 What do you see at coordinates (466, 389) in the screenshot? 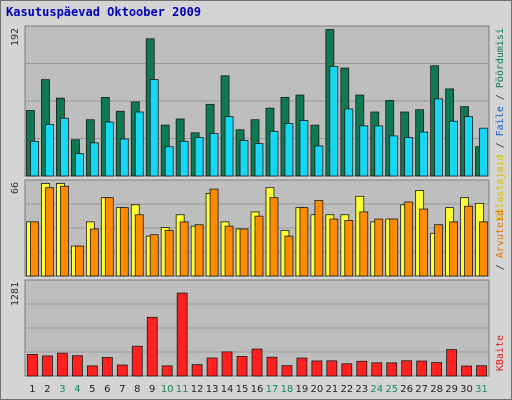
I see `day-label-30: 30` at bounding box center [466, 389].